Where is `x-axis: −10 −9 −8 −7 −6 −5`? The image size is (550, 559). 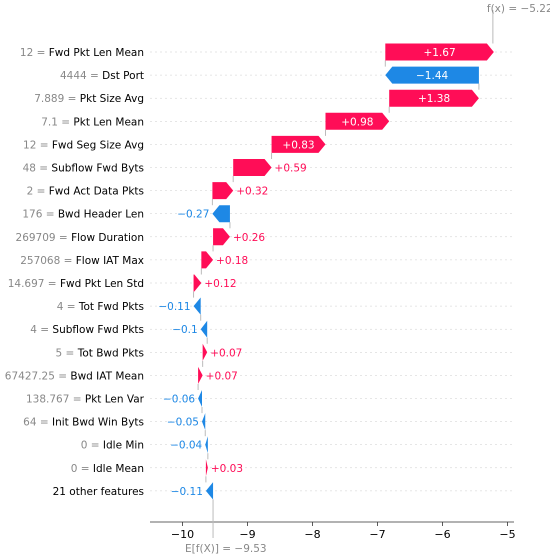 x-axis: −10 −9 −8 −7 −6 −5 is located at coordinates (333, 531).